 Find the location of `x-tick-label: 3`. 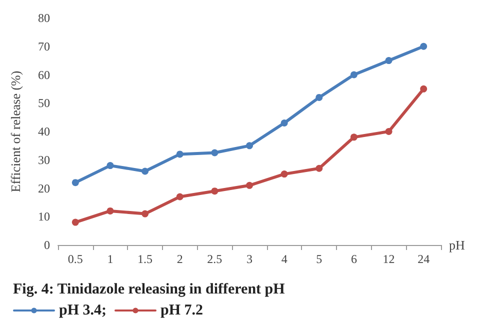

x-tick-label: 3 is located at coordinates (249, 259).